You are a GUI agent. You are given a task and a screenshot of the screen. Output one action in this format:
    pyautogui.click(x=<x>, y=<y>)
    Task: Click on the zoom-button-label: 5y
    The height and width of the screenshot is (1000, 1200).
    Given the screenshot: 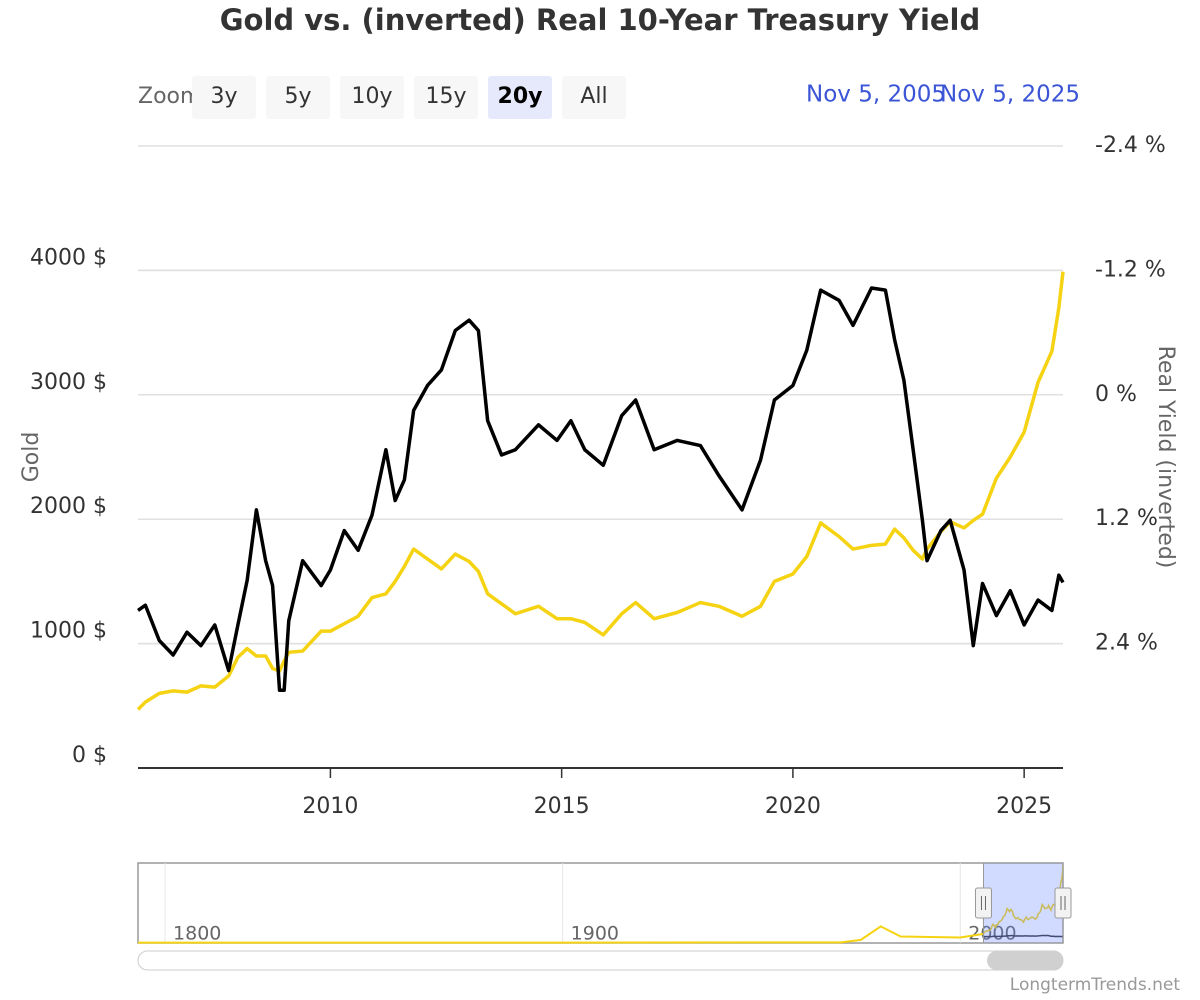 What is the action you would take?
    pyautogui.click(x=297, y=96)
    